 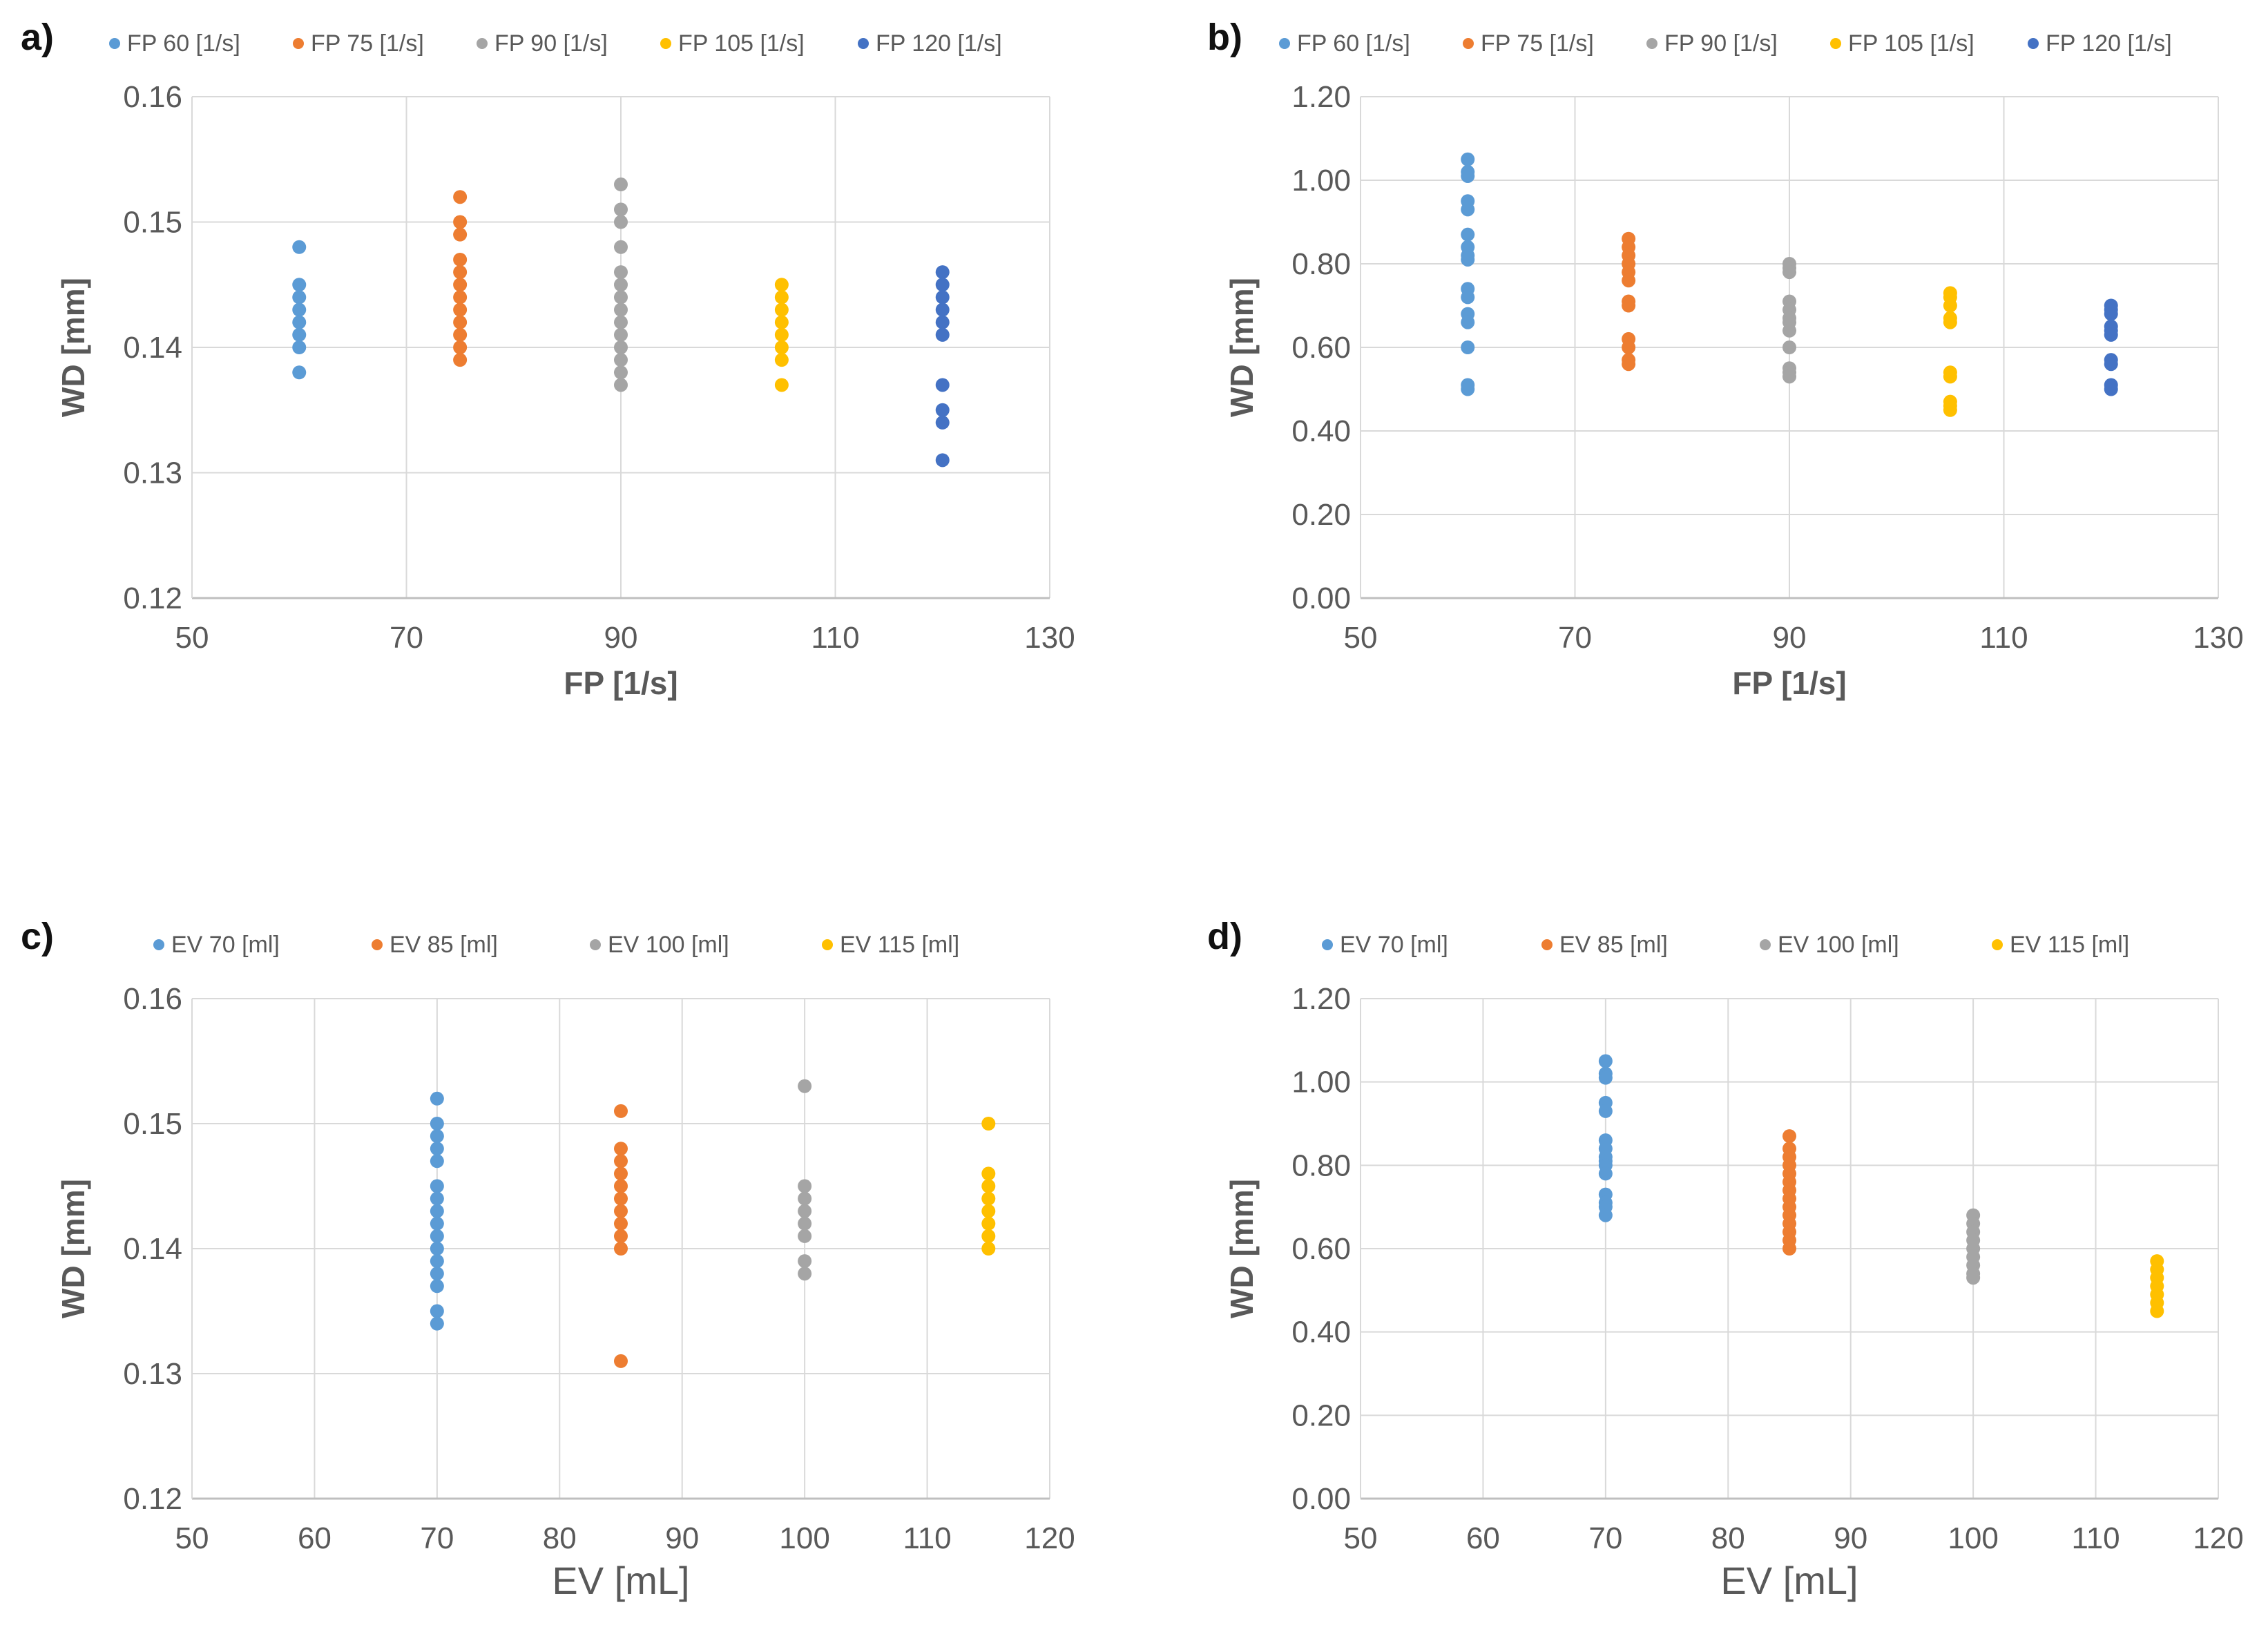 I want to click on y-tick-label: 0.60, so click(x=1321, y=1249).